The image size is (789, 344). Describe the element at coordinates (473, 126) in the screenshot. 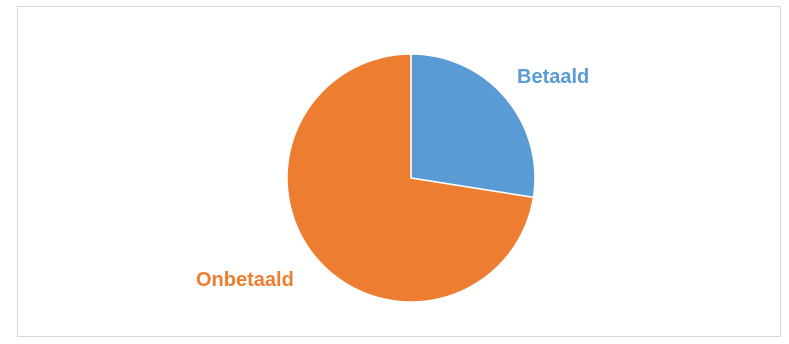

I see `pie-slice-betaald` at that location.